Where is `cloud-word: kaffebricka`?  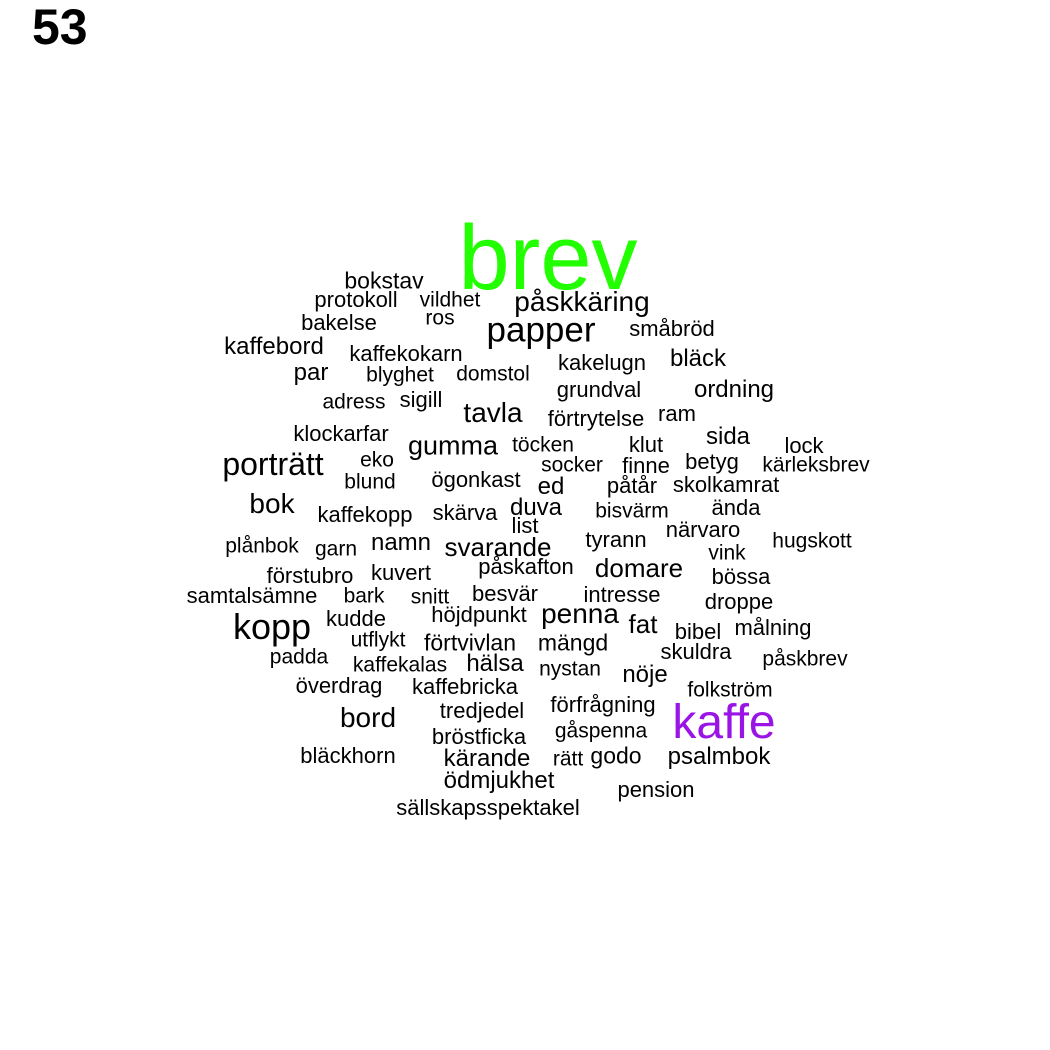 cloud-word: kaffebricka is located at coordinates (465, 686).